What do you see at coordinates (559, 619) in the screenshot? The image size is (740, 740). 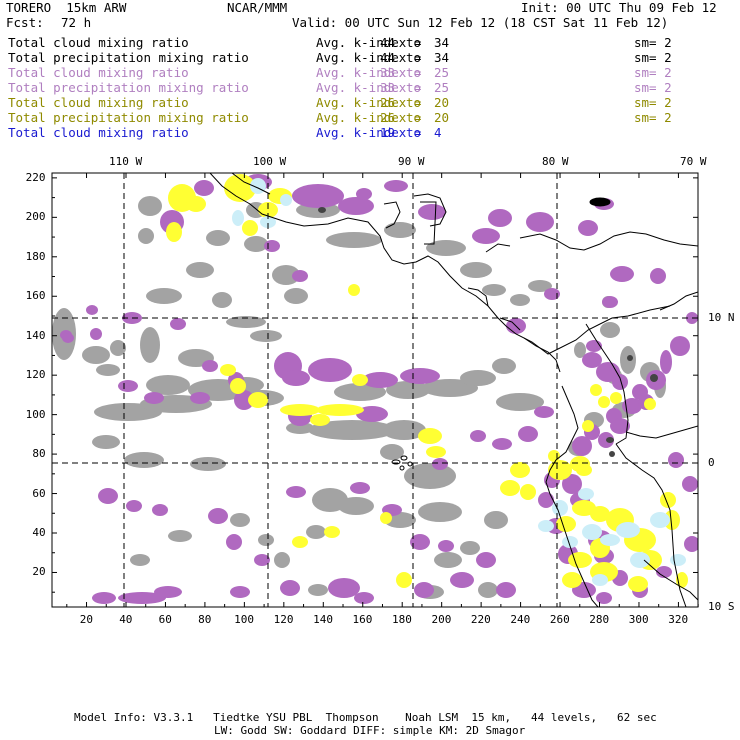 I see `x-tick-label: 260` at bounding box center [559, 619].